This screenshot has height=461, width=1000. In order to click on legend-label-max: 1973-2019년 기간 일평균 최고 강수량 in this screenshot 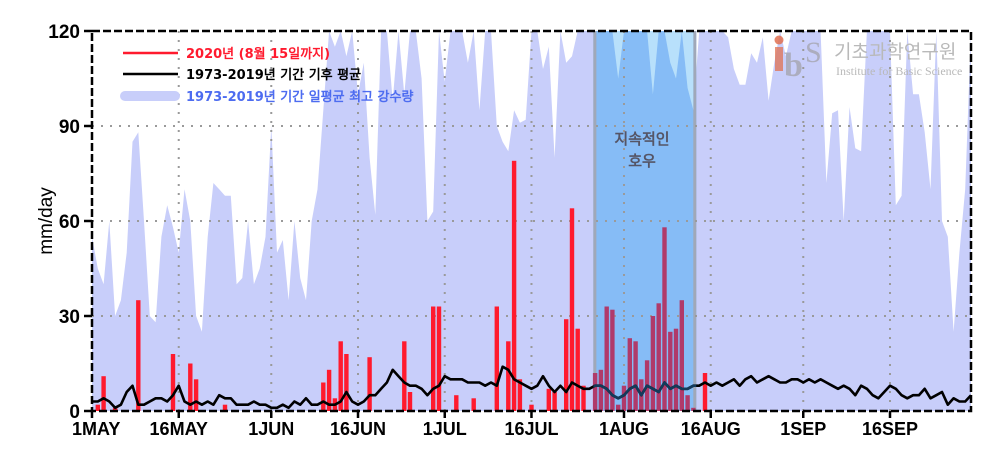, I will do `click(299, 97)`.